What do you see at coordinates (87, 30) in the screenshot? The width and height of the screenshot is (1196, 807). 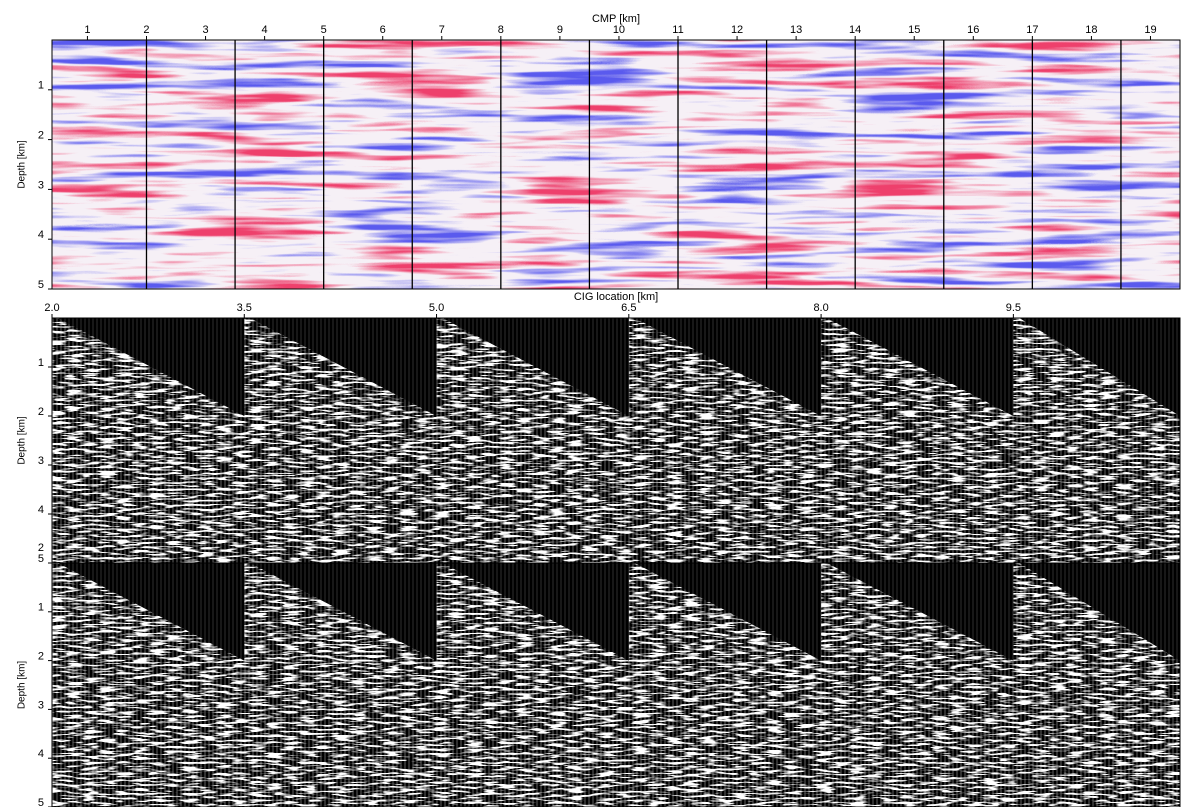 I see `x-tick-label: 1` at bounding box center [87, 30].